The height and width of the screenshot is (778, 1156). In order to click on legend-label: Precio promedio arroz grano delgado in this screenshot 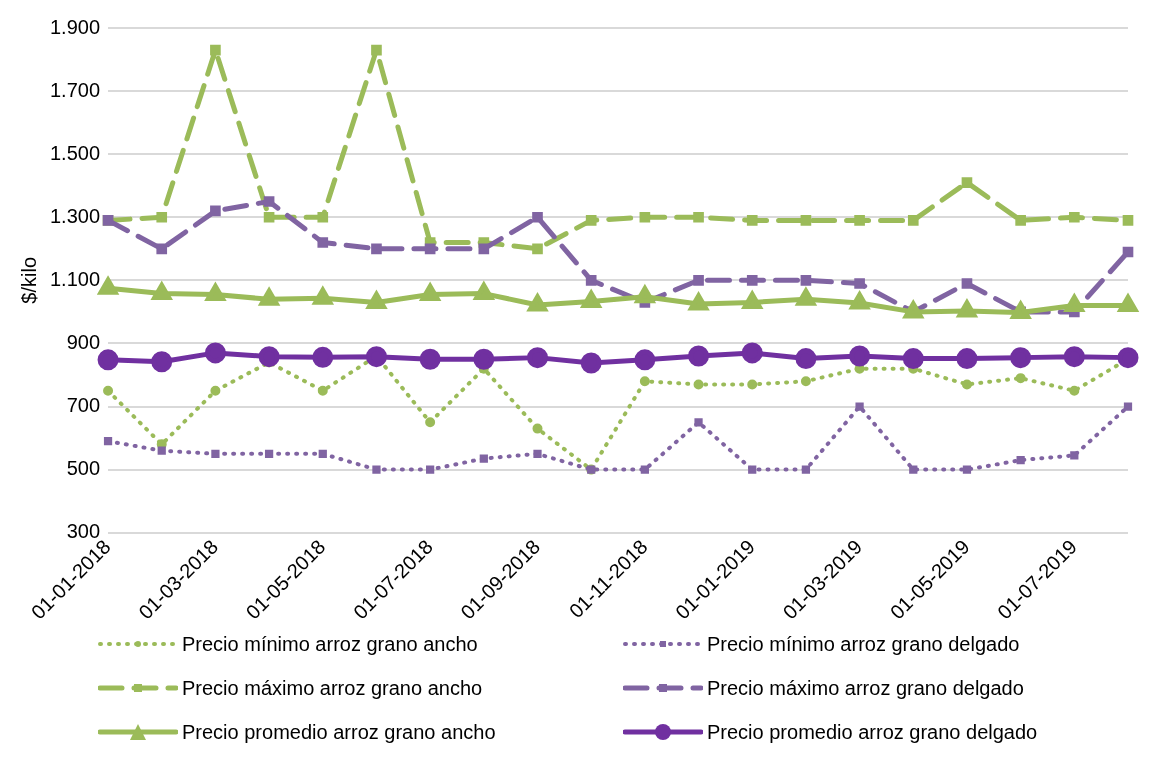, I will do `click(872, 732)`.